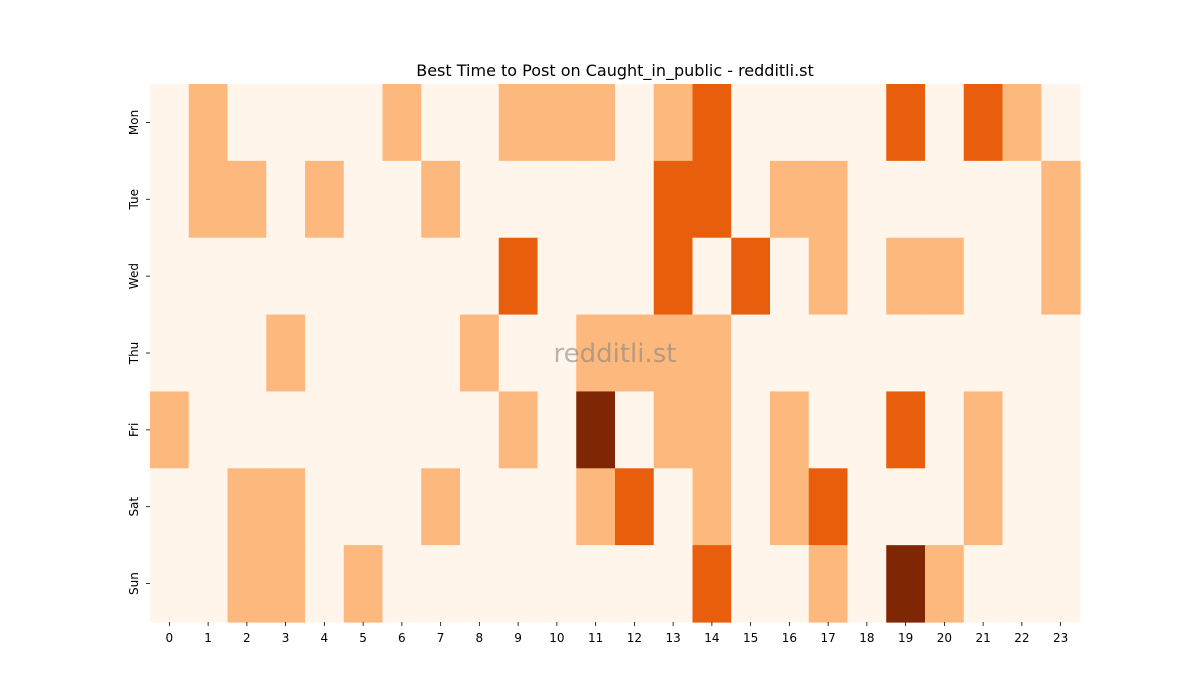 The height and width of the screenshot is (700, 1200). I want to click on watermark: redditli.st, so click(615, 354).